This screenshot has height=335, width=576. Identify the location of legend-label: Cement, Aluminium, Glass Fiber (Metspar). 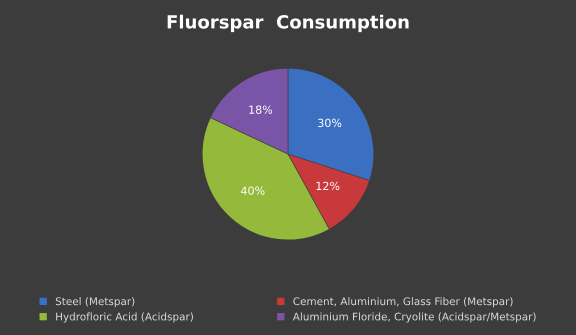
(403, 302).